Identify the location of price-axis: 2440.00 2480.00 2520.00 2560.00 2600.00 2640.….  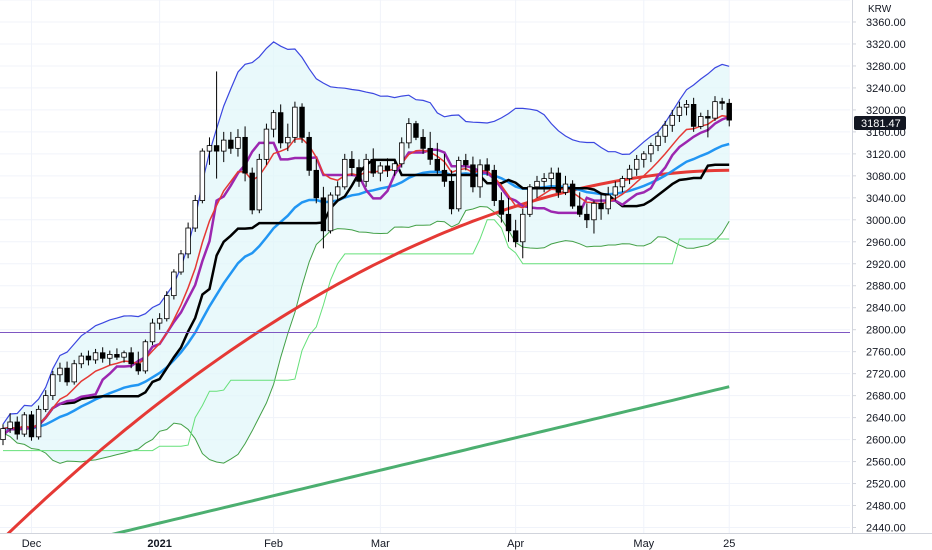
(879, 276).